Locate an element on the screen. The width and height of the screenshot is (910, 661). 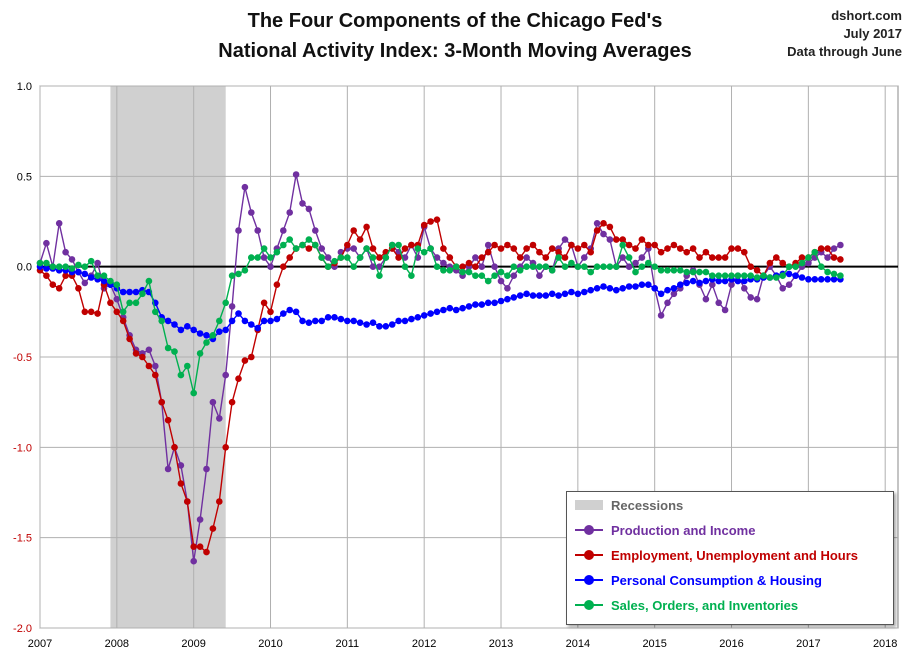
legend-item-consumption: Personal Consumption & Housing is located at coordinates (698, 580).